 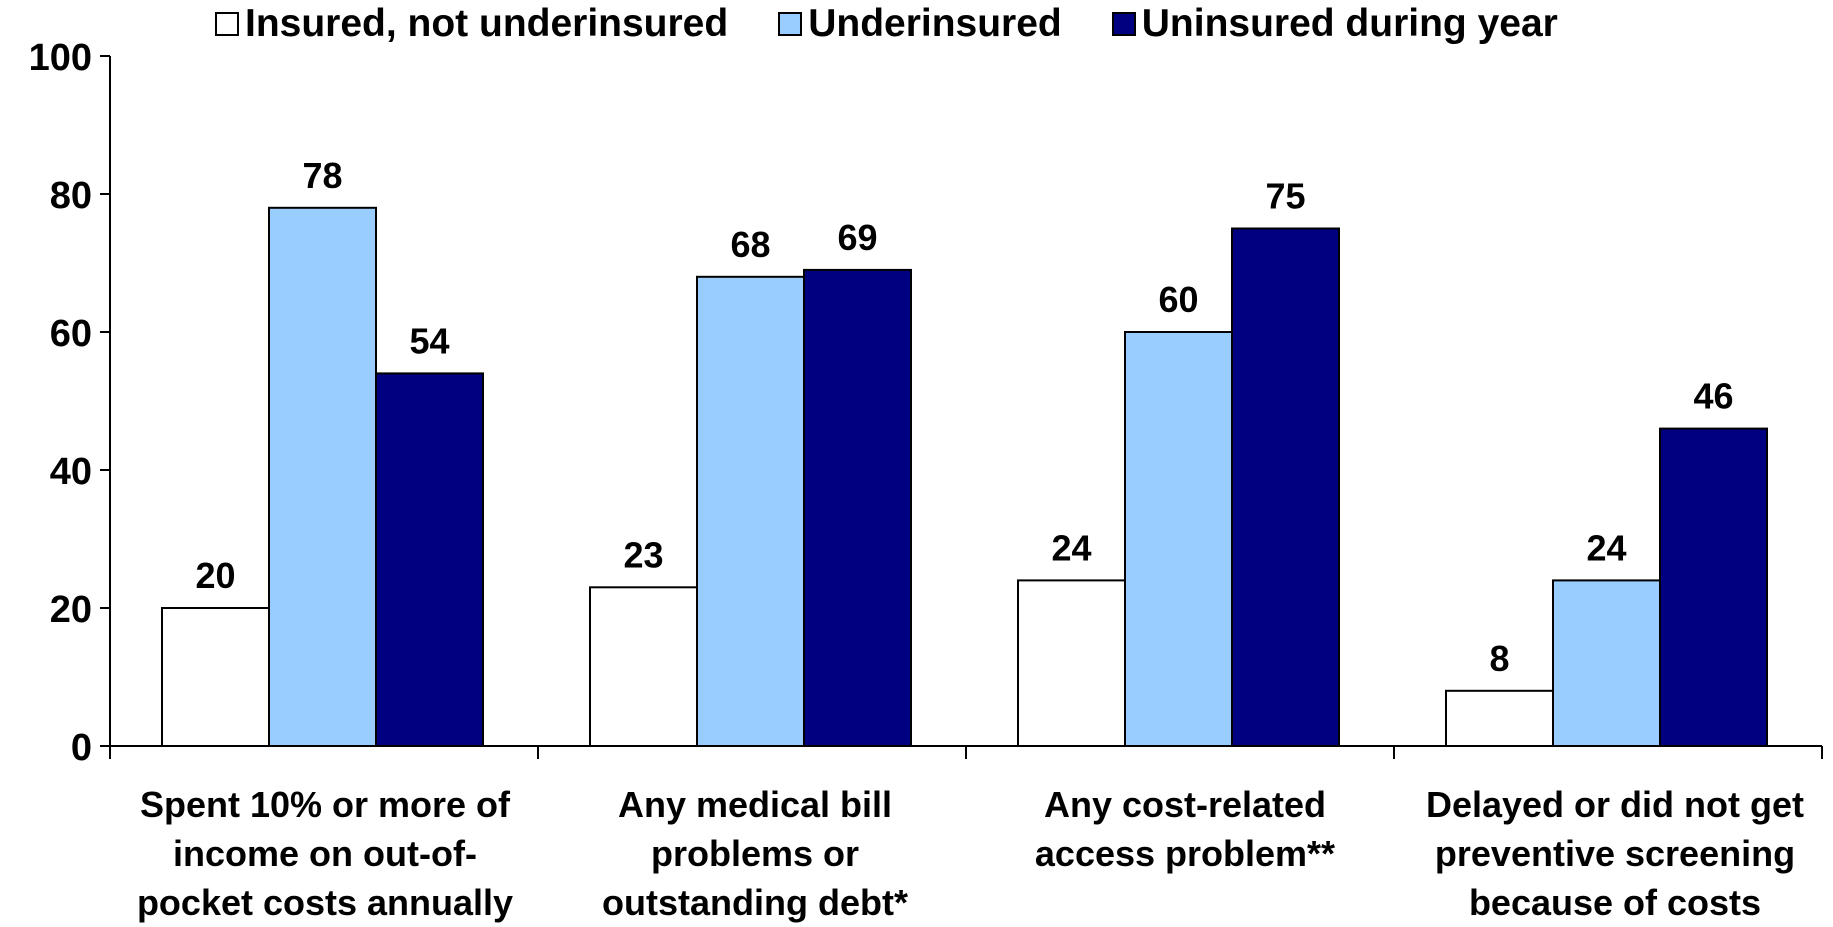 I want to click on category-label-line: access problem**, so click(x=1185, y=853).